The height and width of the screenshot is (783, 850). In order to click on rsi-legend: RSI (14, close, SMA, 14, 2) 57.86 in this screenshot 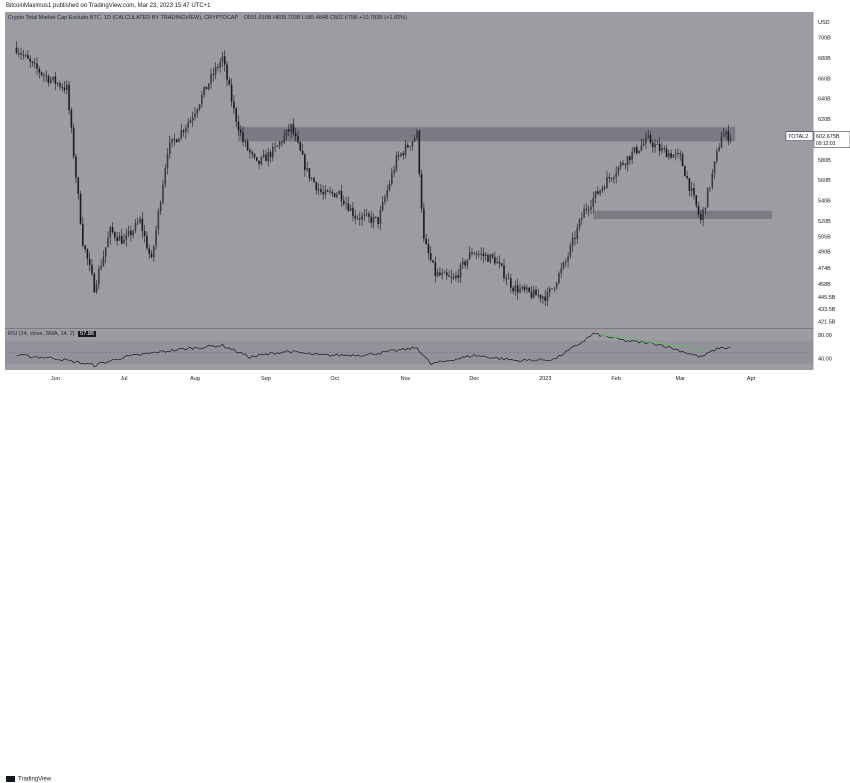, I will do `click(52, 334)`.